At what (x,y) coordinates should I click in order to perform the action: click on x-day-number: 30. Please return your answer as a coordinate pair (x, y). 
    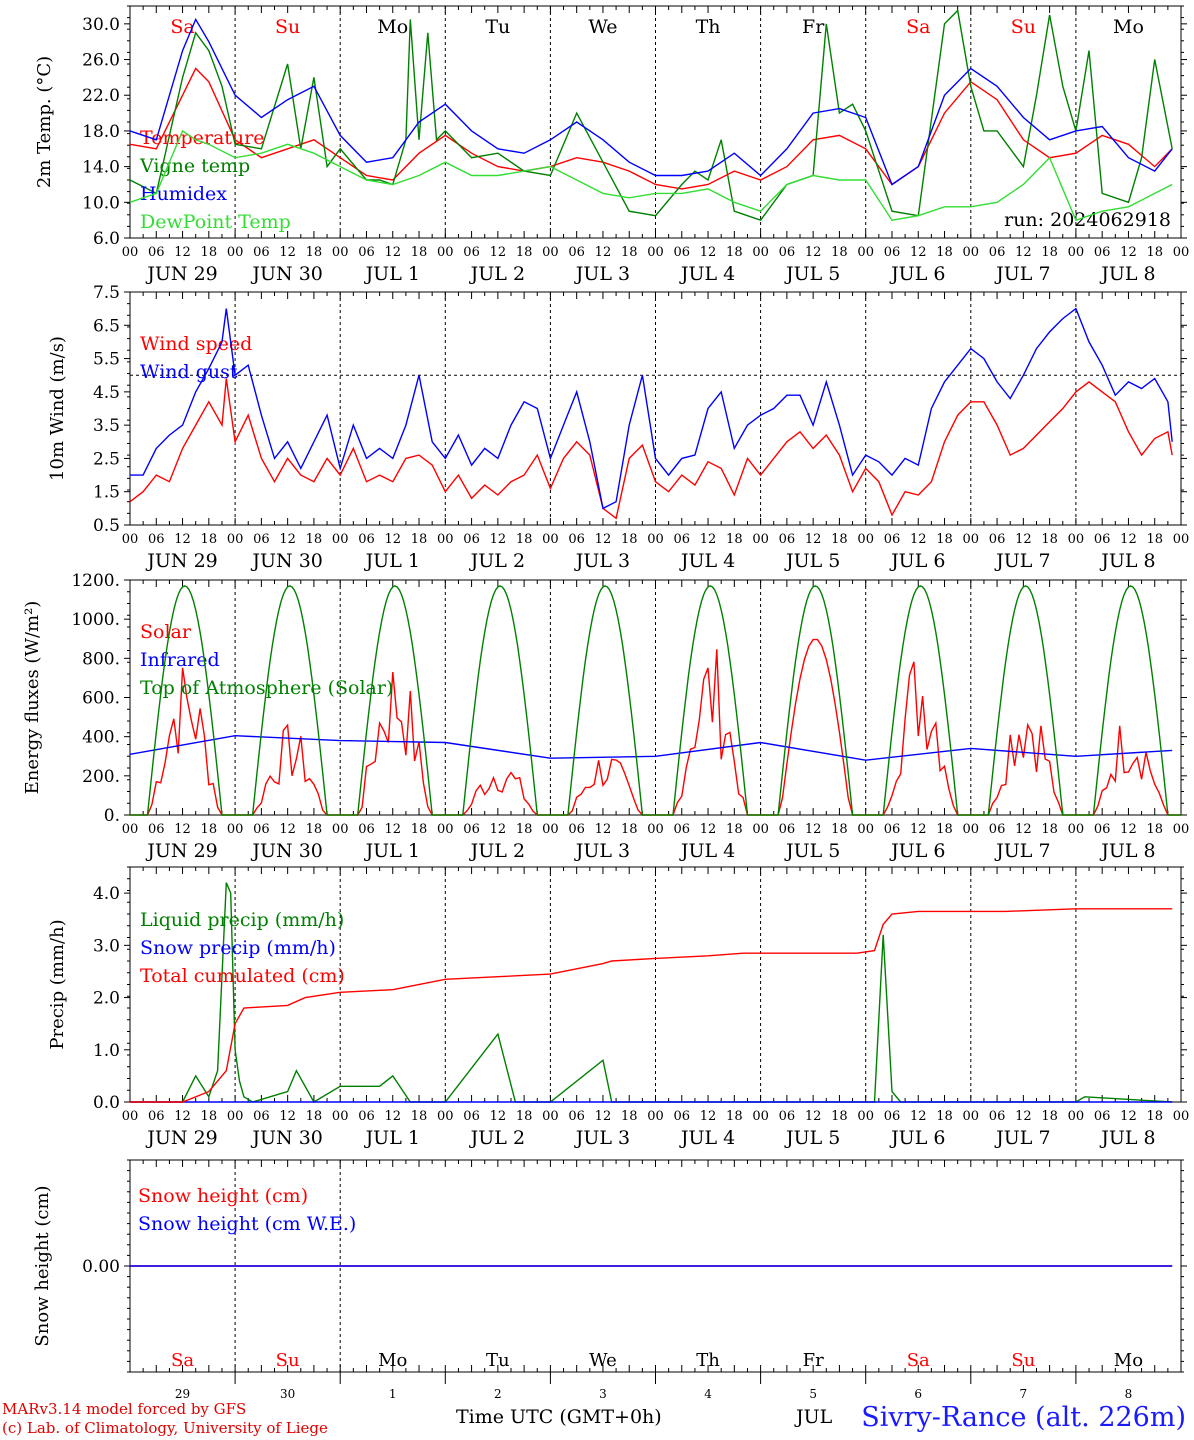
    Looking at the image, I should click on (287, 1394).